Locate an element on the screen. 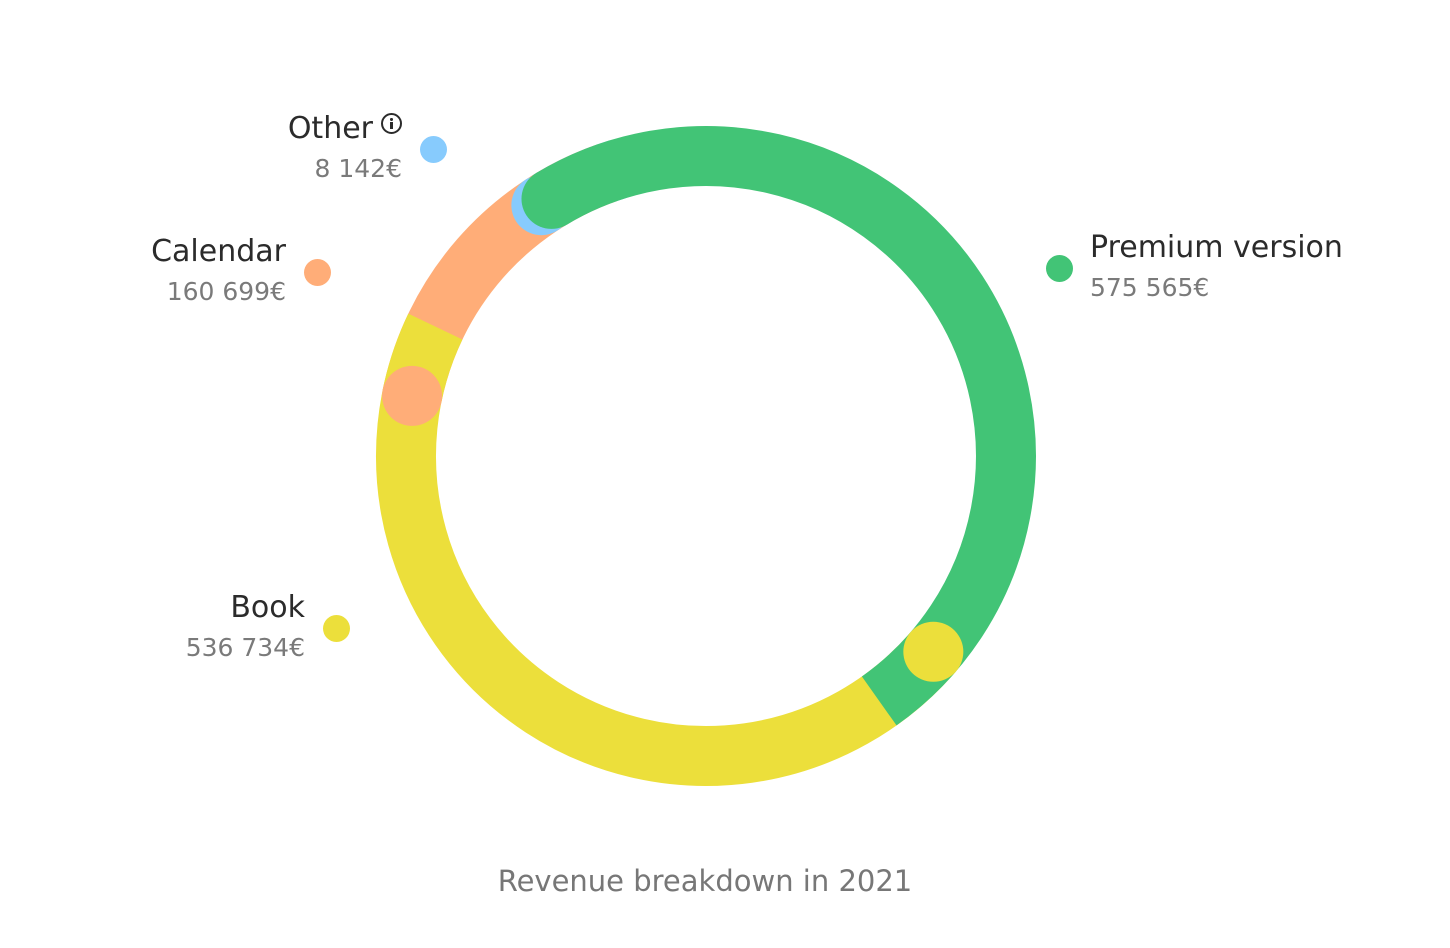 This screenshot has width=1450, height=948. legend-label-calendar: Calendar is located at coordinates (218, 251).